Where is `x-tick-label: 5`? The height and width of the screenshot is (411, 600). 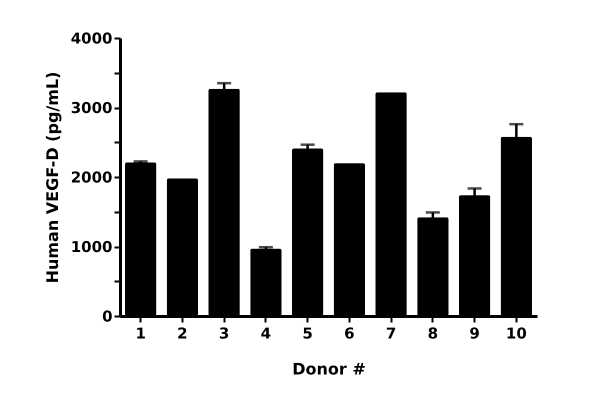
x-tick-label: 5 is located at coordinates (307, 333).